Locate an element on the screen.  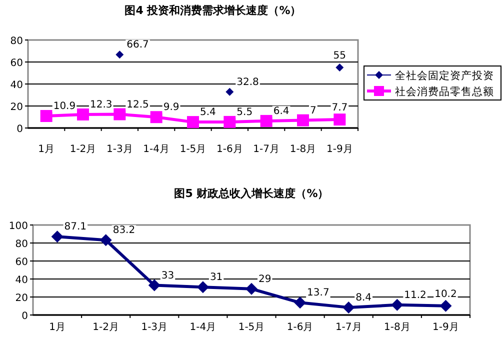
data-label: 33 is located at coordinates (167, 276).